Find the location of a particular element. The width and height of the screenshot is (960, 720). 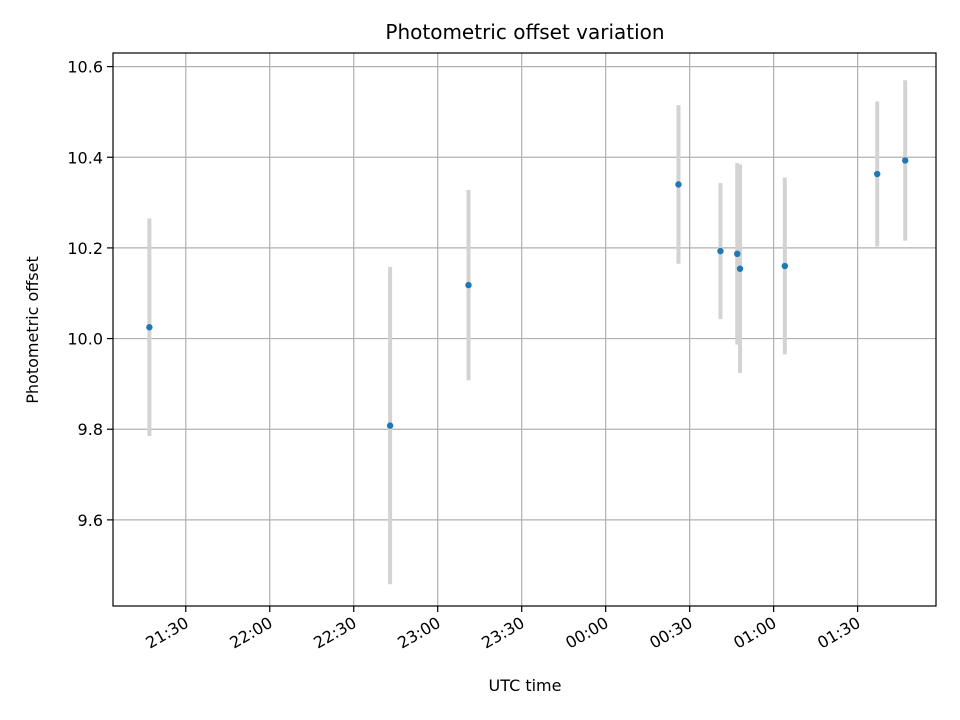

y-tick-label: 9.8 is located at coordinates (90, 429).